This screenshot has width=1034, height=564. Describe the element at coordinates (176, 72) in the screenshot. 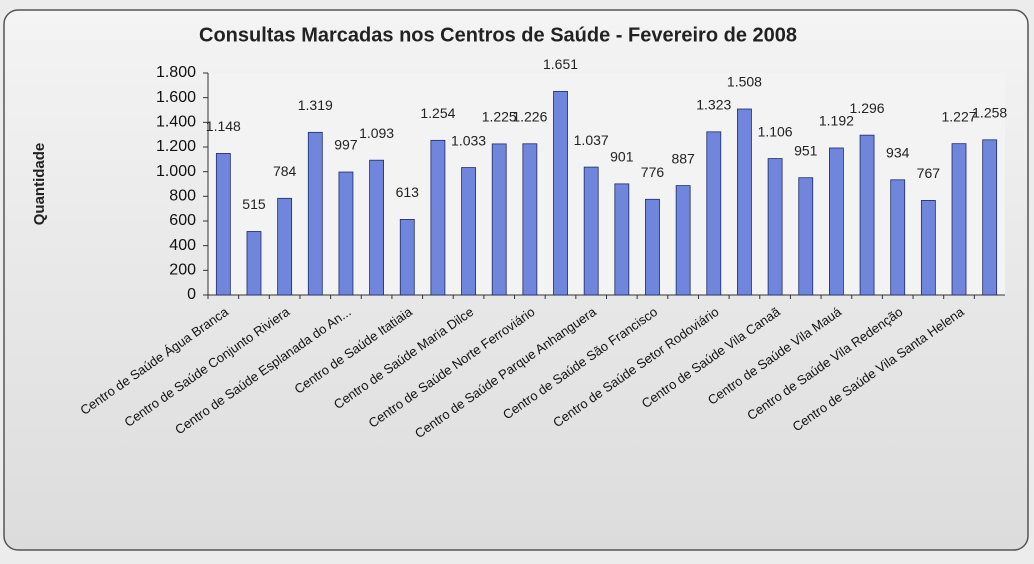

I see `y-tick-label: 1.800` at that location.